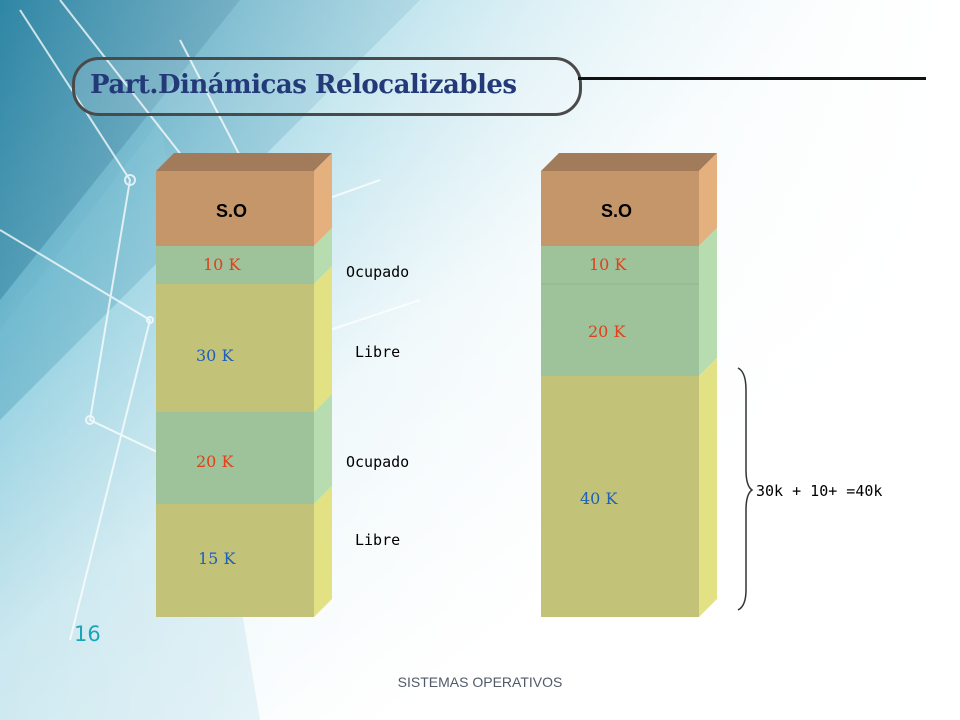 This screenshot has width=960, height=720. Describe the element at coordinates (323, 551) in the screenshot. I see `left-block-15k-side` at that location.